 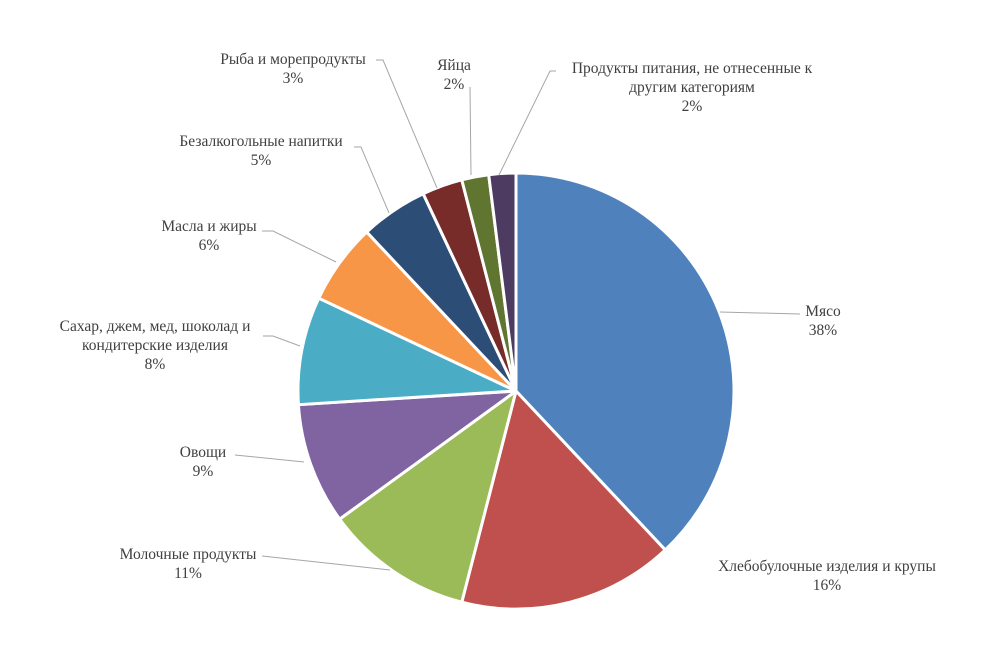 I want to click on slice-dairy, so click(x=428, y=496).